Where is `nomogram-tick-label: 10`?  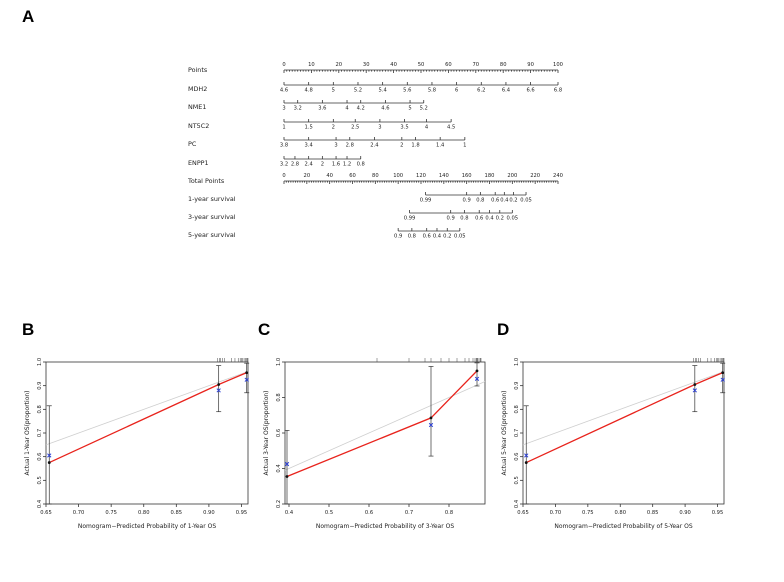
nomogram-tick-label: 10 is located at coordinates (311, 65).